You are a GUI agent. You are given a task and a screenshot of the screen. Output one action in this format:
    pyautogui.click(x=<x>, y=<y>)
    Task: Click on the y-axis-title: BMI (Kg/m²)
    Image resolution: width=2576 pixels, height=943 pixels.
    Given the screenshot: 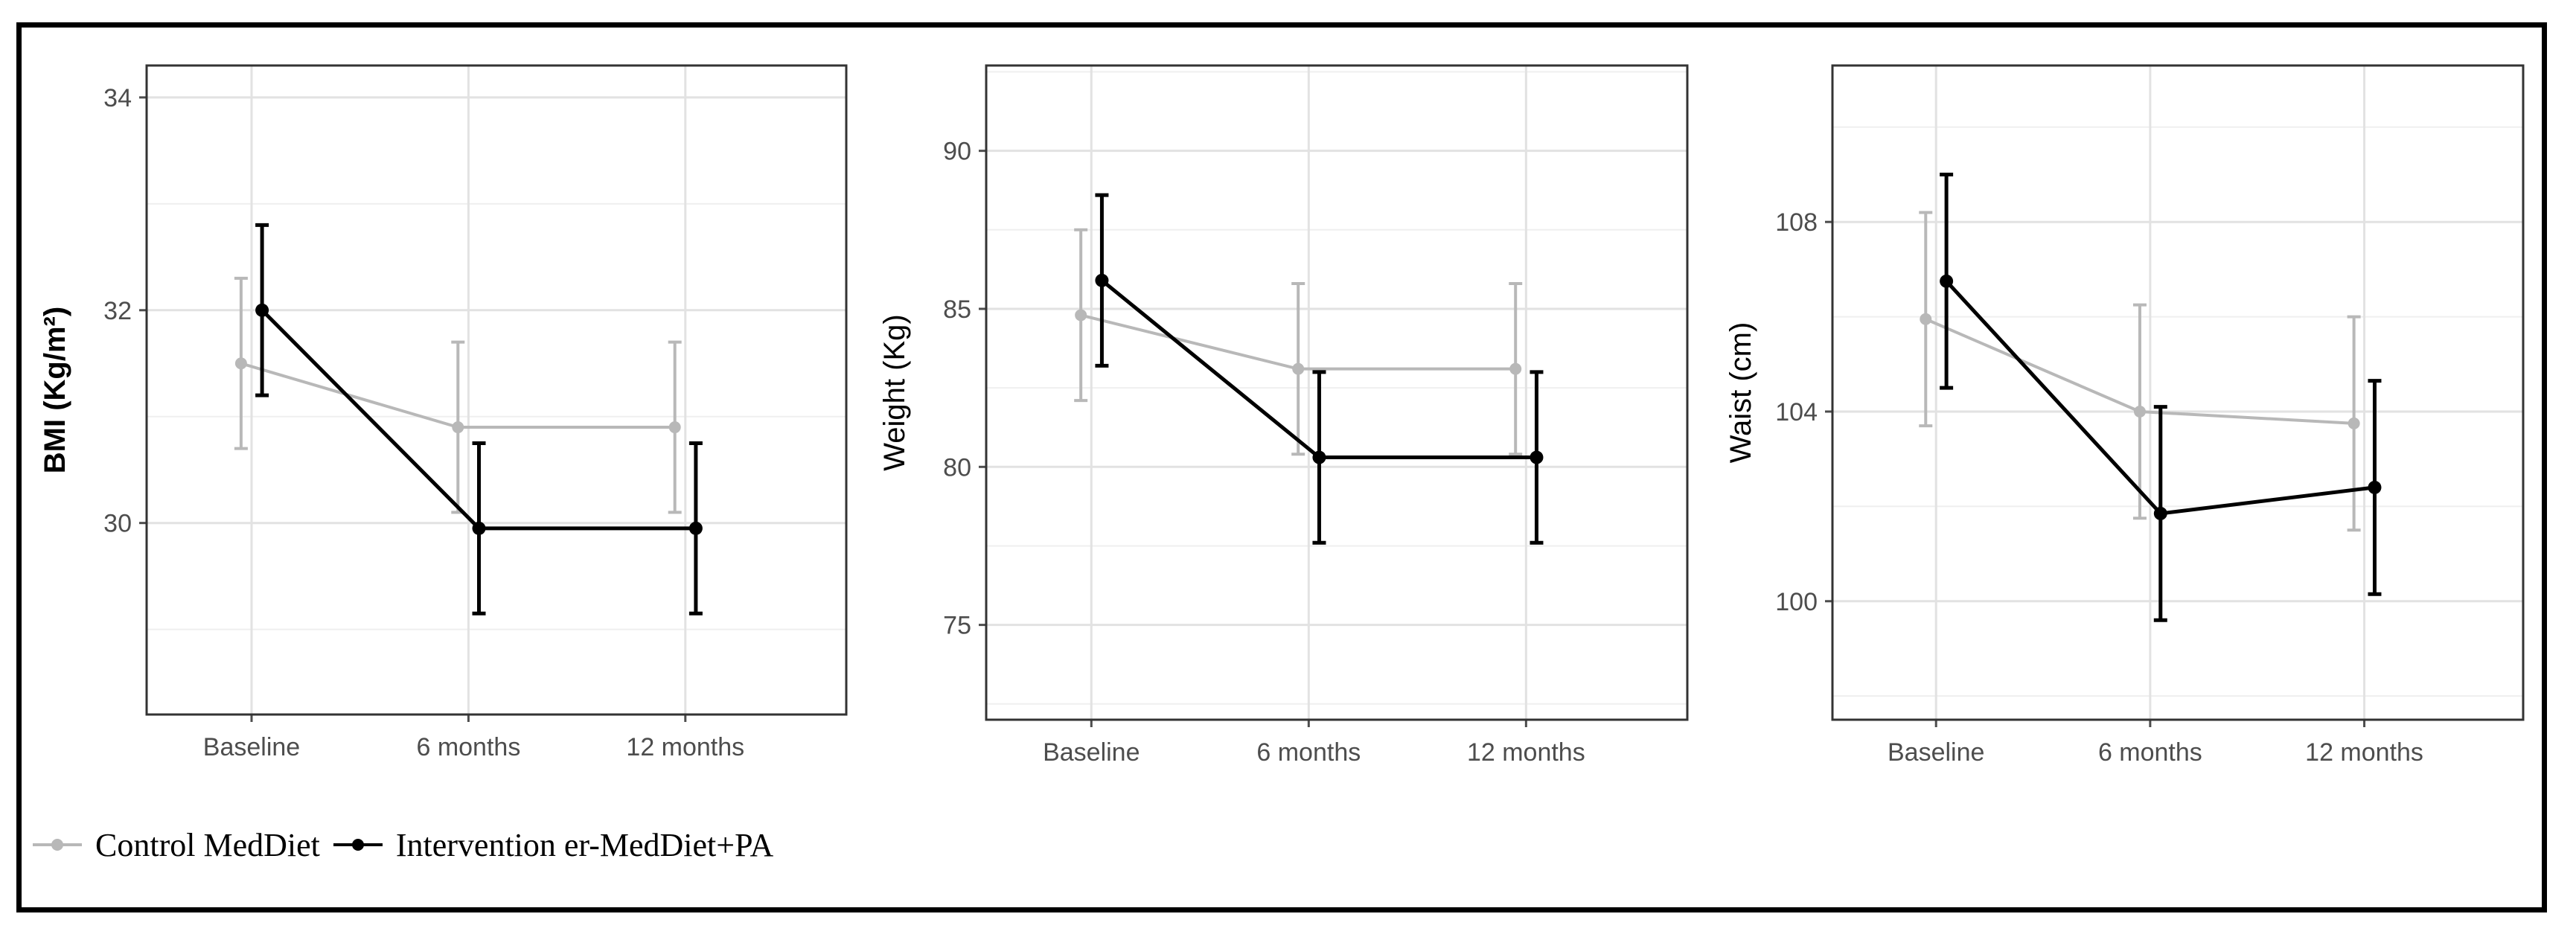 What is the action you would take?
    pyautogui.click(x=55, y=390)
    